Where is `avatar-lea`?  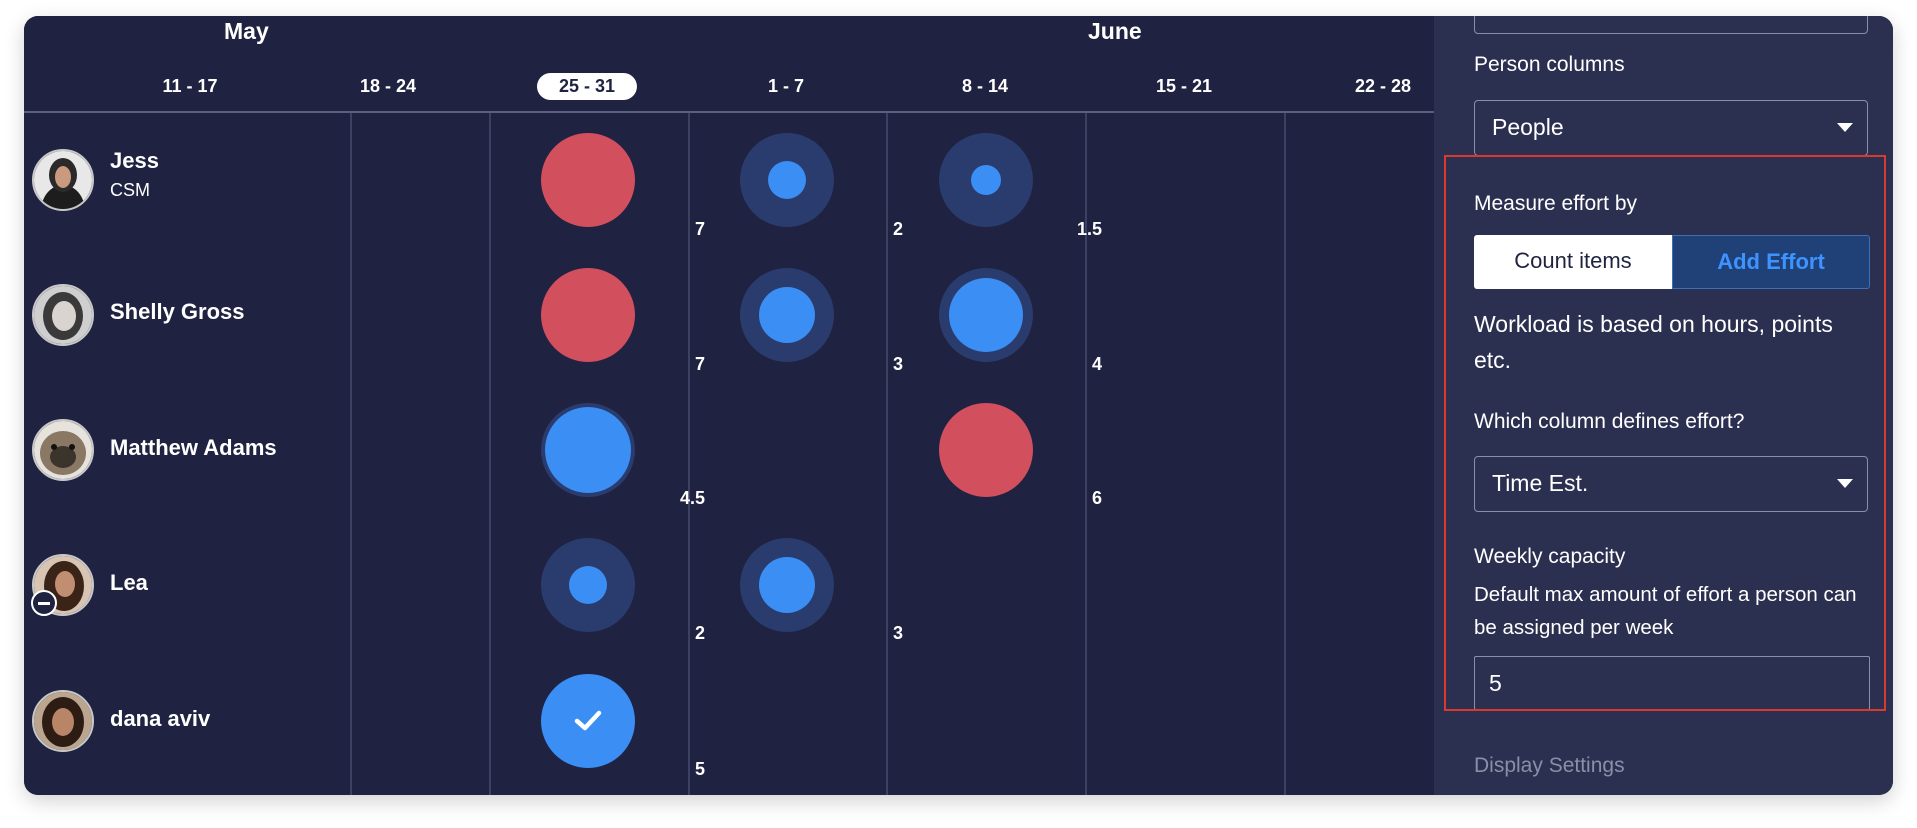
avatar-lea is located at coordinates (62, 585).